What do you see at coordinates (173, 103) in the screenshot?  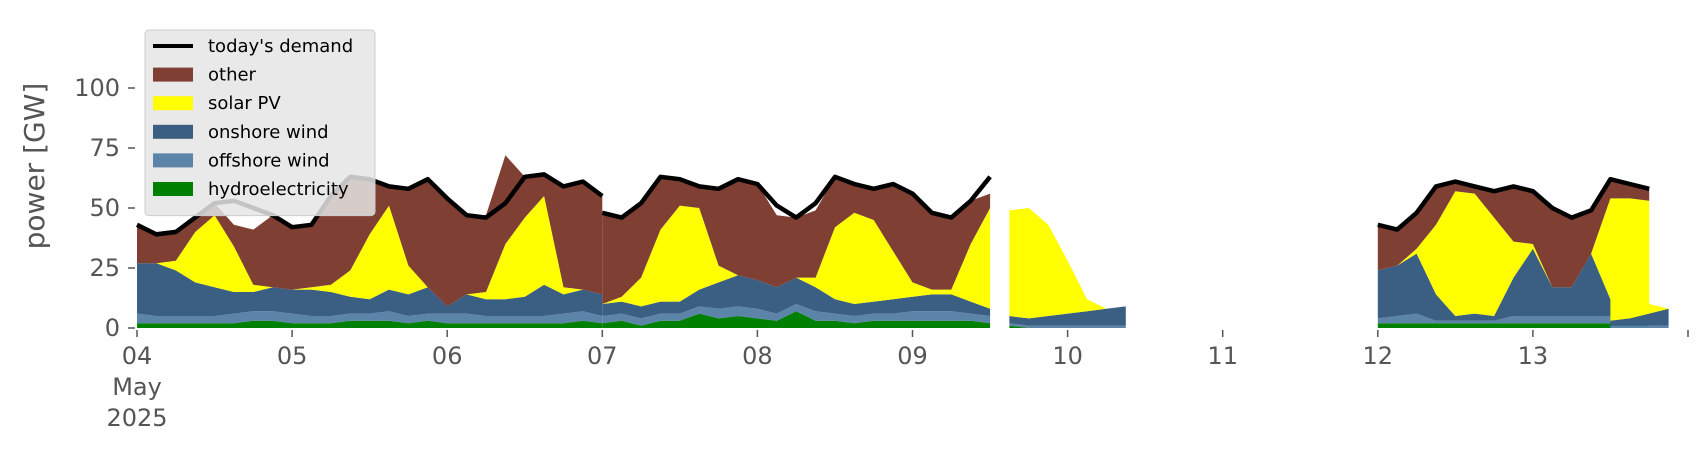 I see `legend-swatch-solar` at bounding box center [173, 103].